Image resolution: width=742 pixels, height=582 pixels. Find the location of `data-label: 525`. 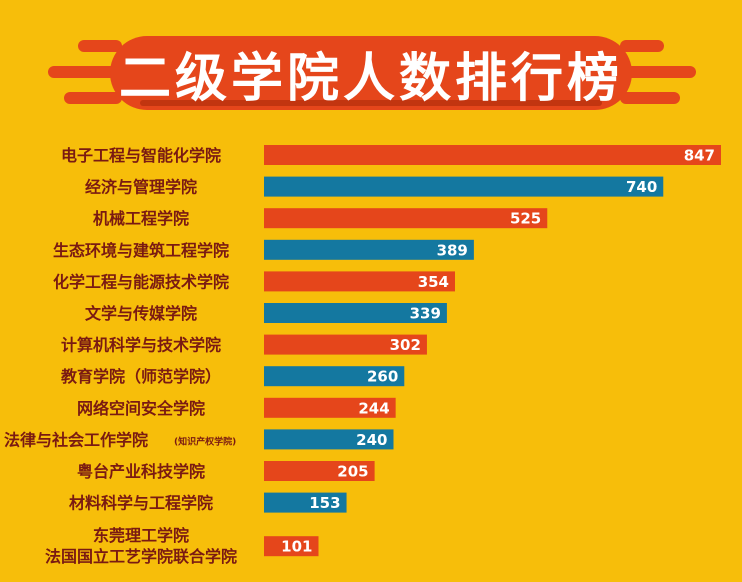

data-label: 525 is located at coordinates (525, 219).